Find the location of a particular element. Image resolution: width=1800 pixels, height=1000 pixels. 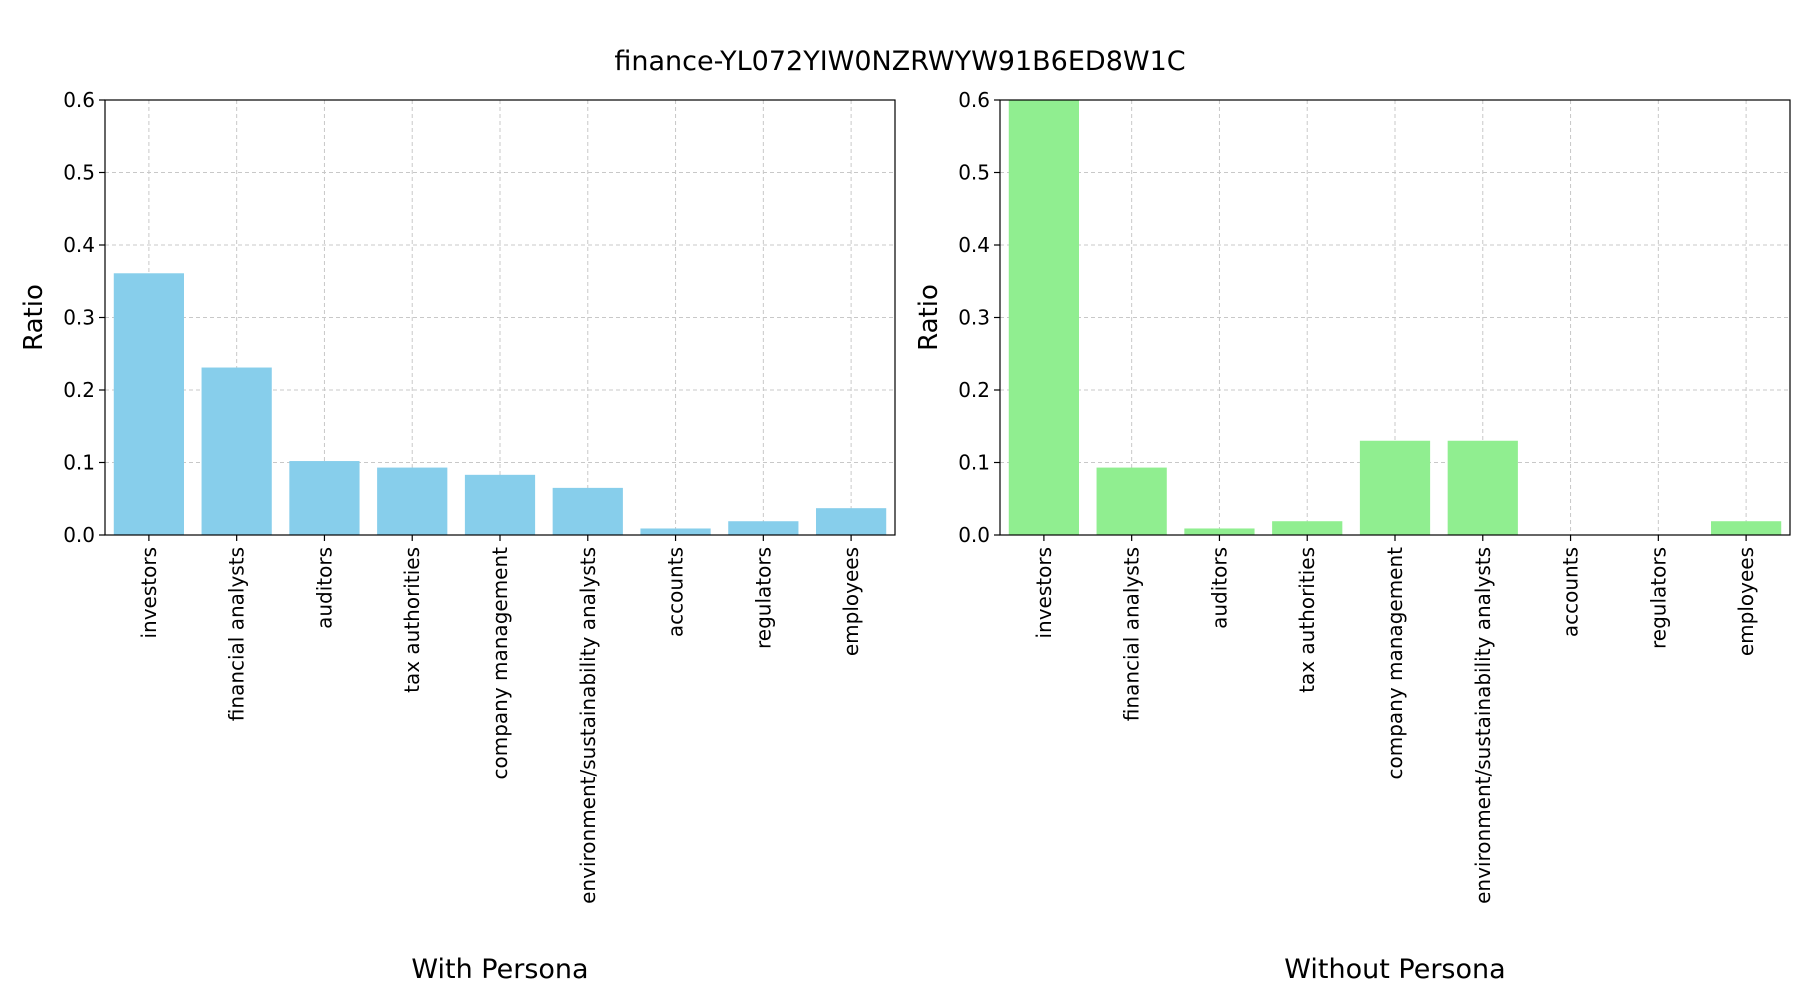

bar-regulators is located at coordinates (763, 528).